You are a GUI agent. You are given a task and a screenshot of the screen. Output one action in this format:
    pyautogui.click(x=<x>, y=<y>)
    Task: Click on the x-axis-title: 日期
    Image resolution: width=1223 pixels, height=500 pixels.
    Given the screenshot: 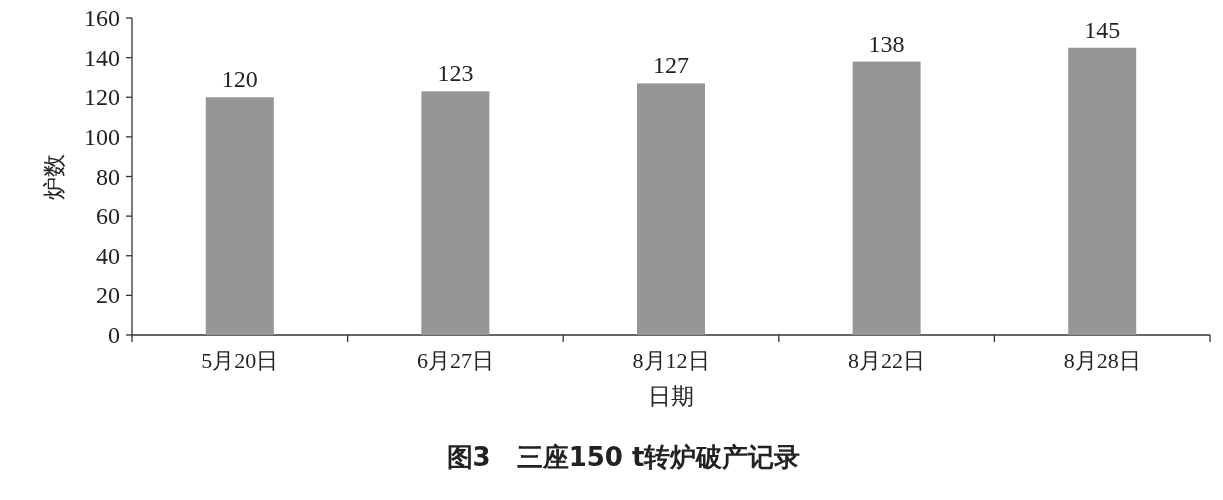 What is the action you would take?
    pyautogui.click(x=671, y=396)
    